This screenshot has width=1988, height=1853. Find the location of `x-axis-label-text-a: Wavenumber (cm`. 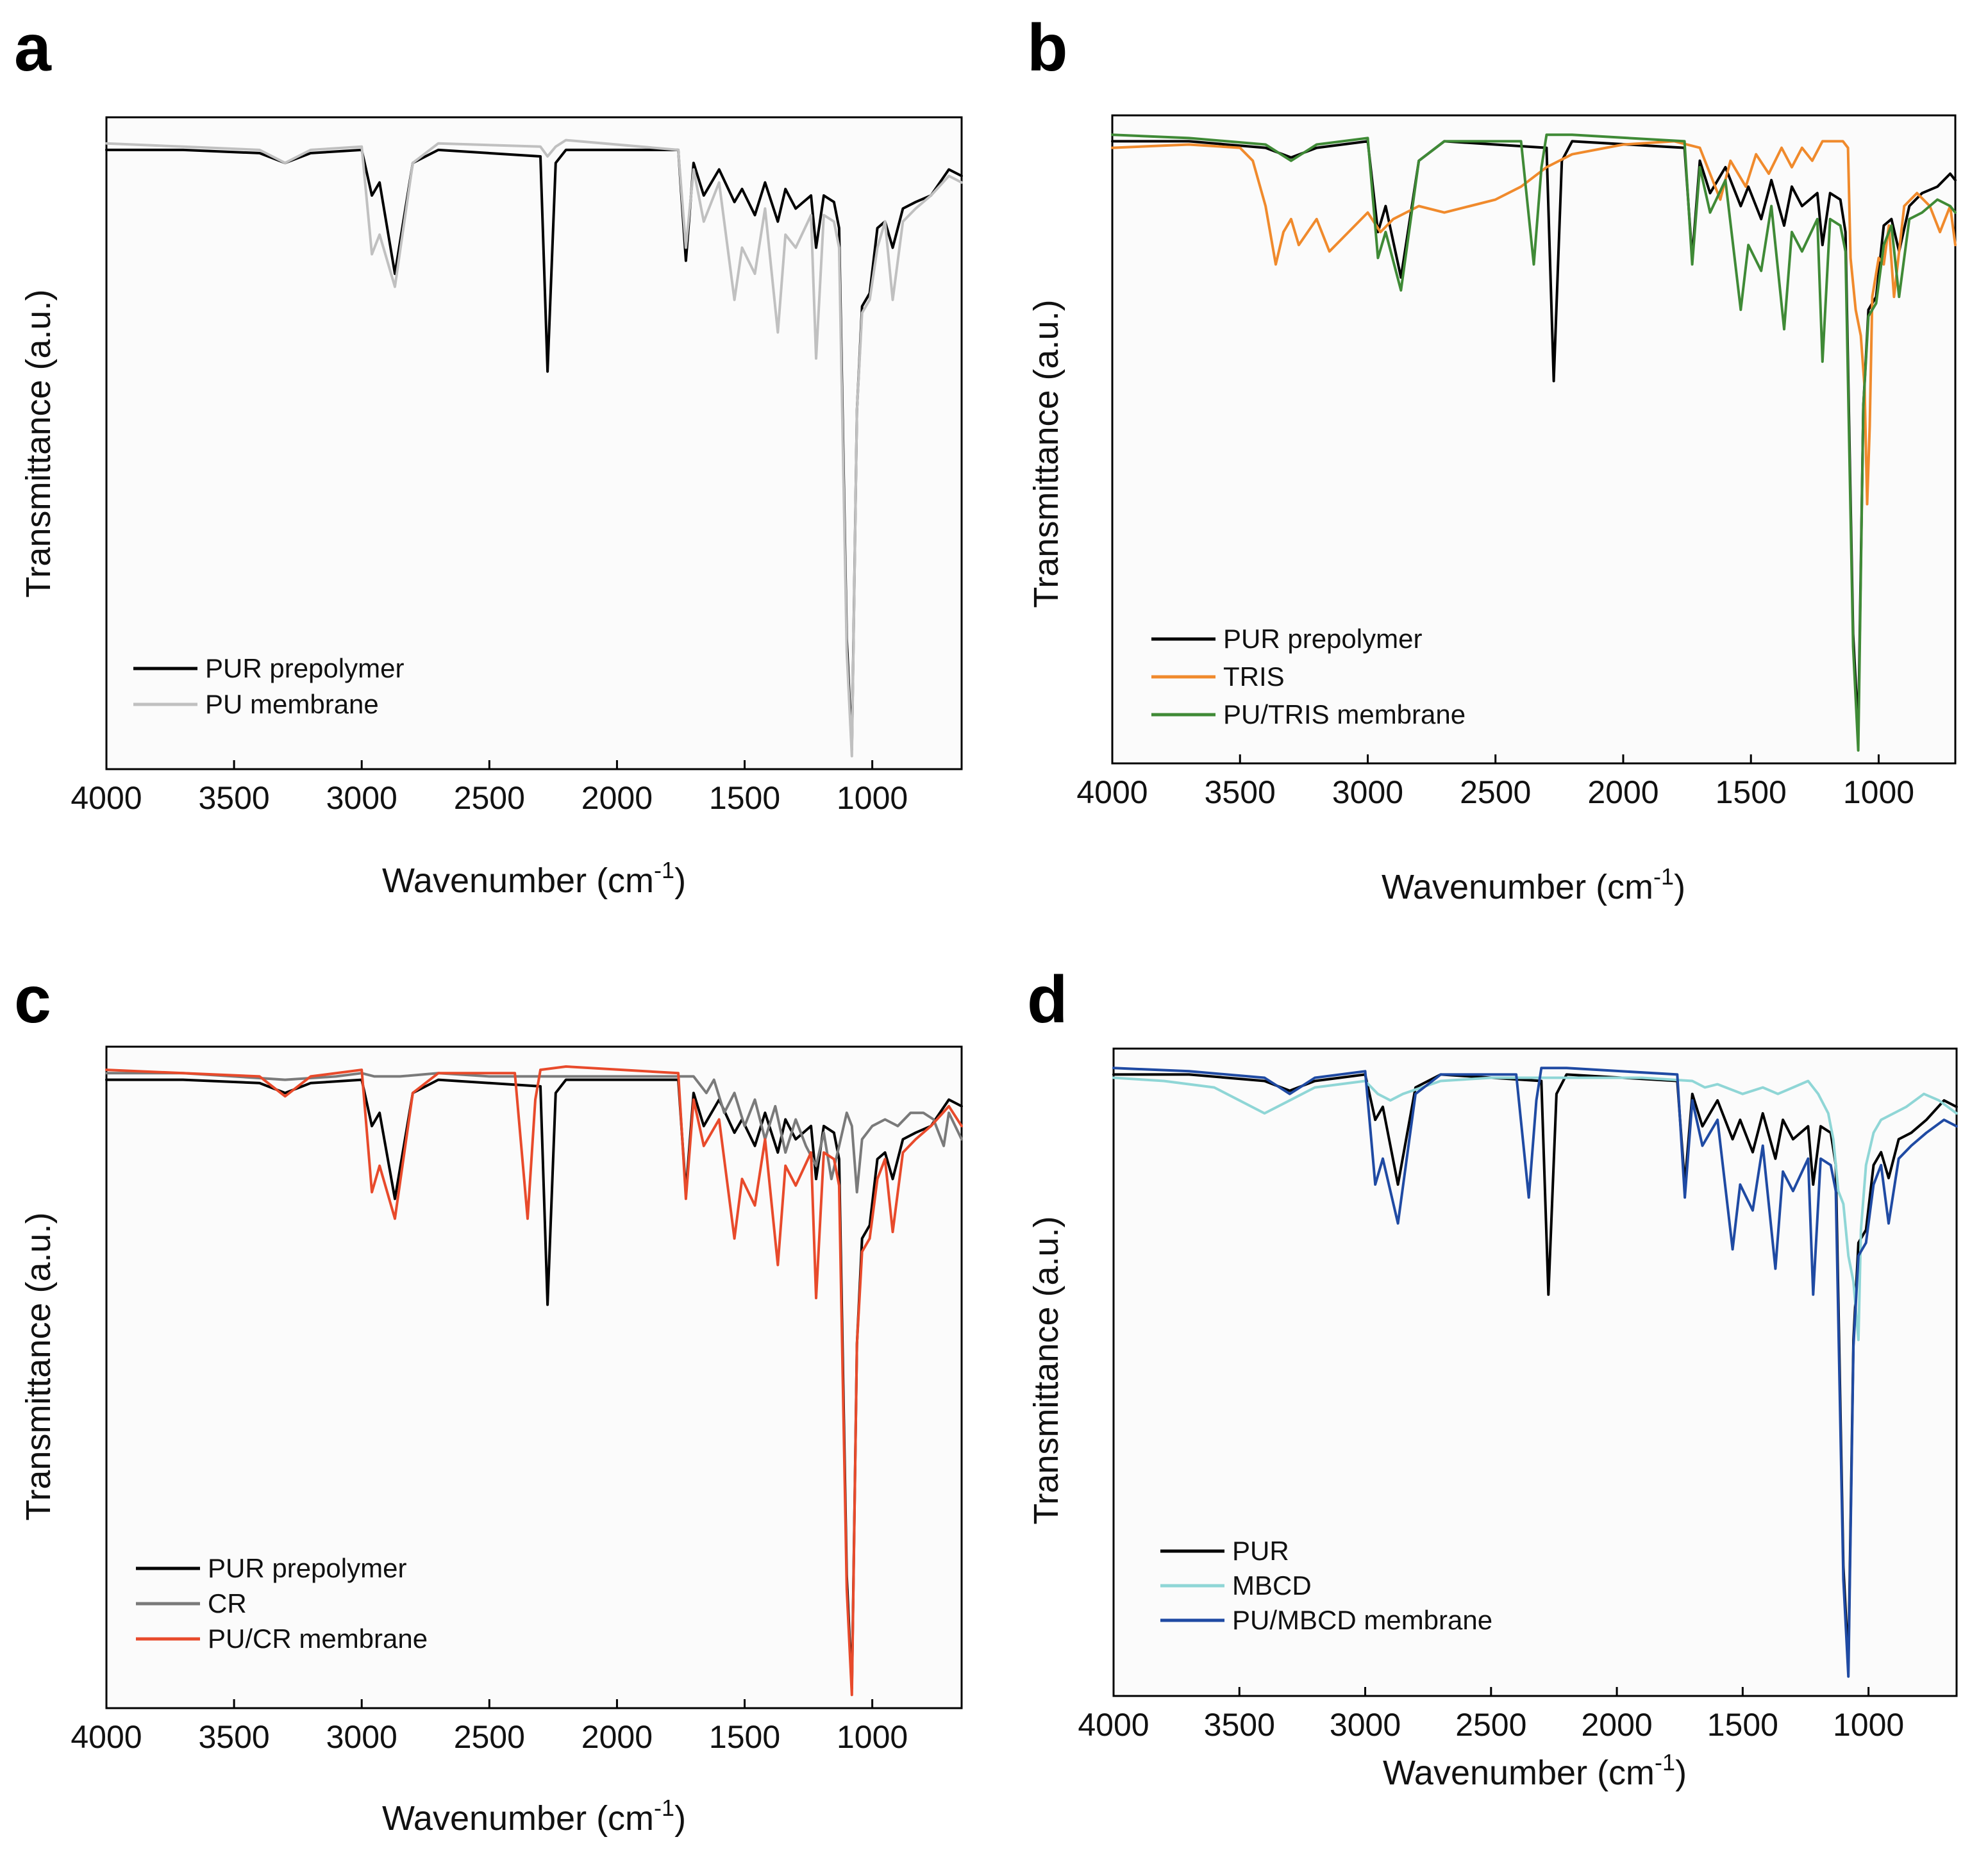

x-axis-label-text-a: Wavenumber (cm is located at coordinates (518, 881).